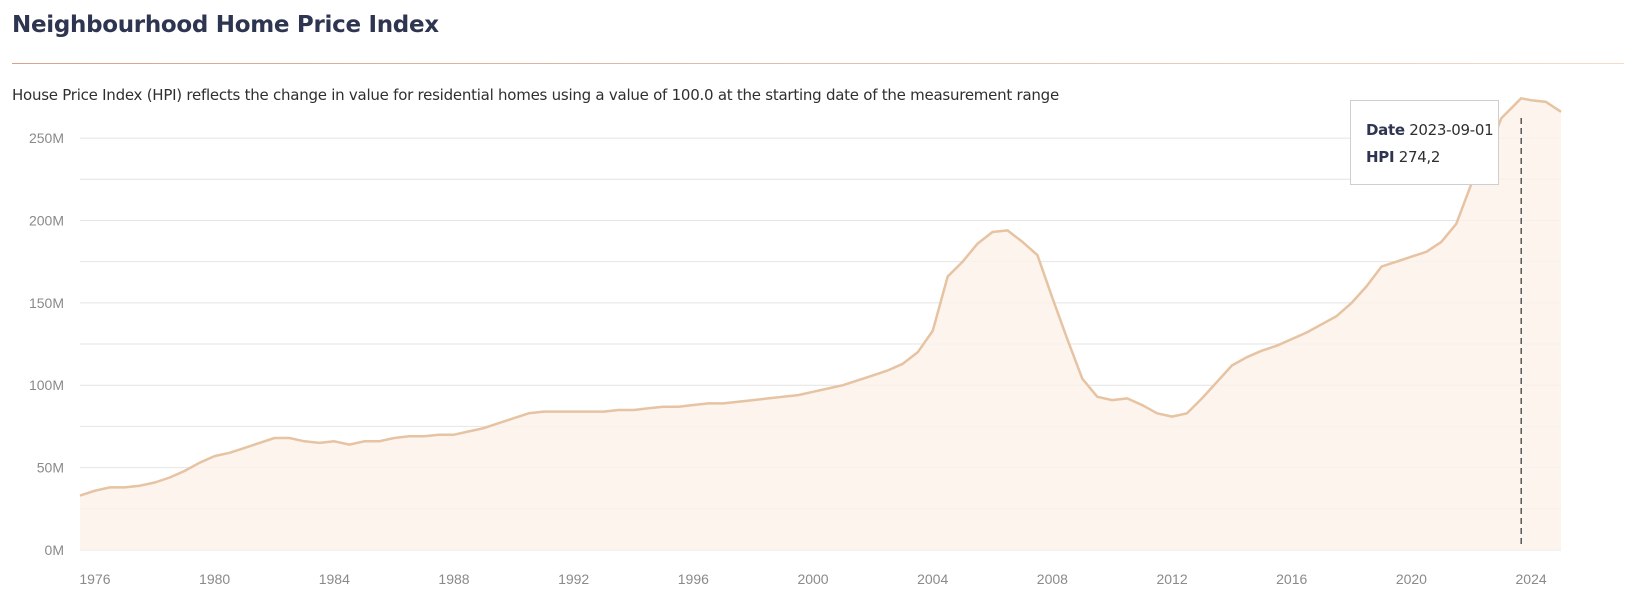  What do you see at coordinates (1411, 579) in the screenshot?
I see `x-tick-label: 2020` at bounding box center [1411, 579].